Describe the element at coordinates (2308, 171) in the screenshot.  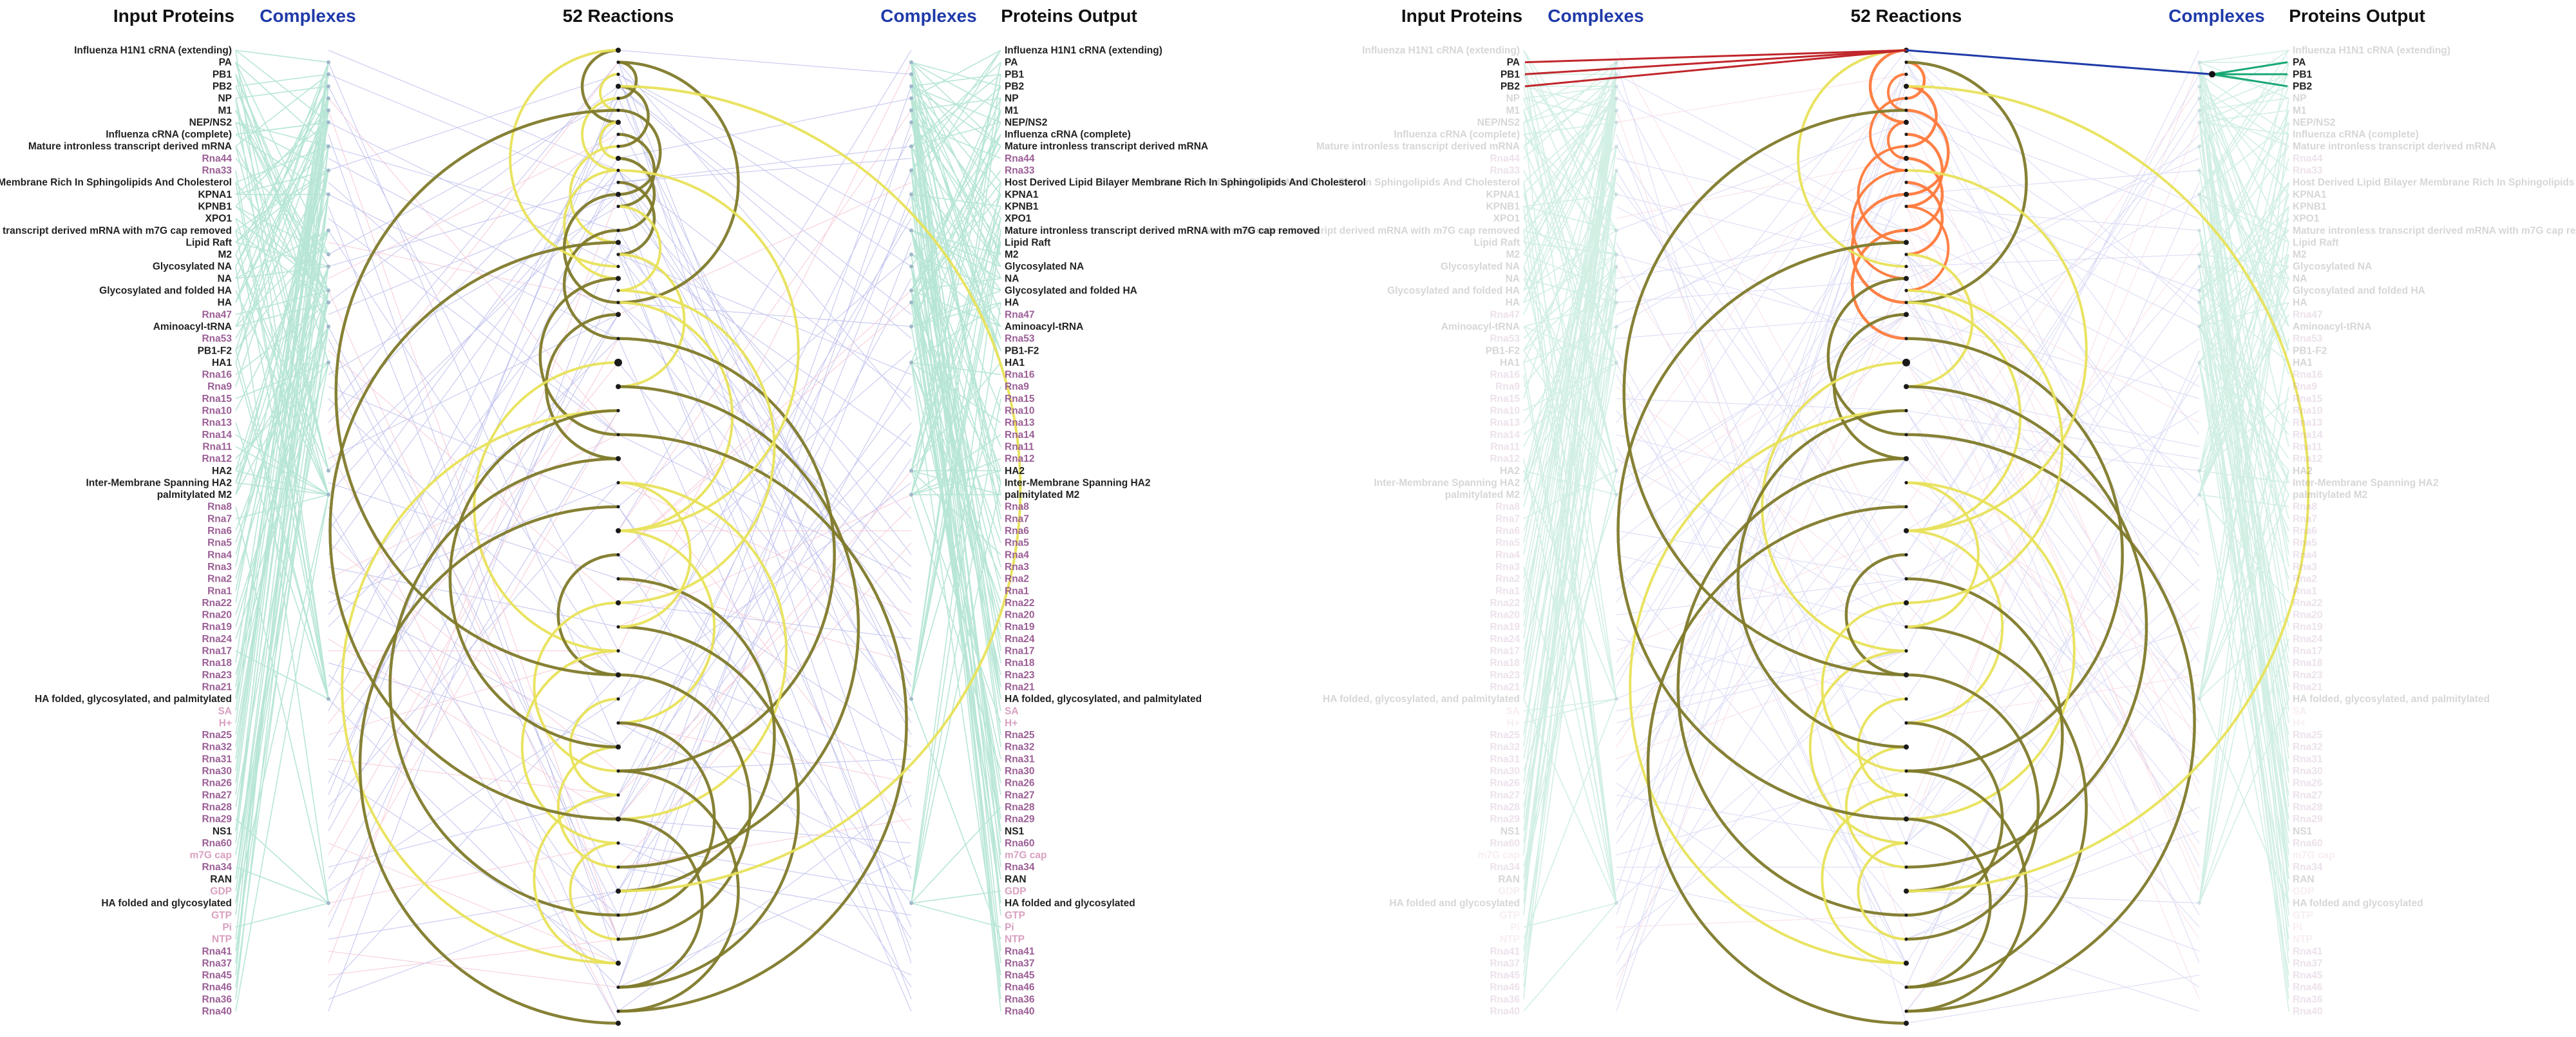
I see `output-protein-label: Rna33` at that location.